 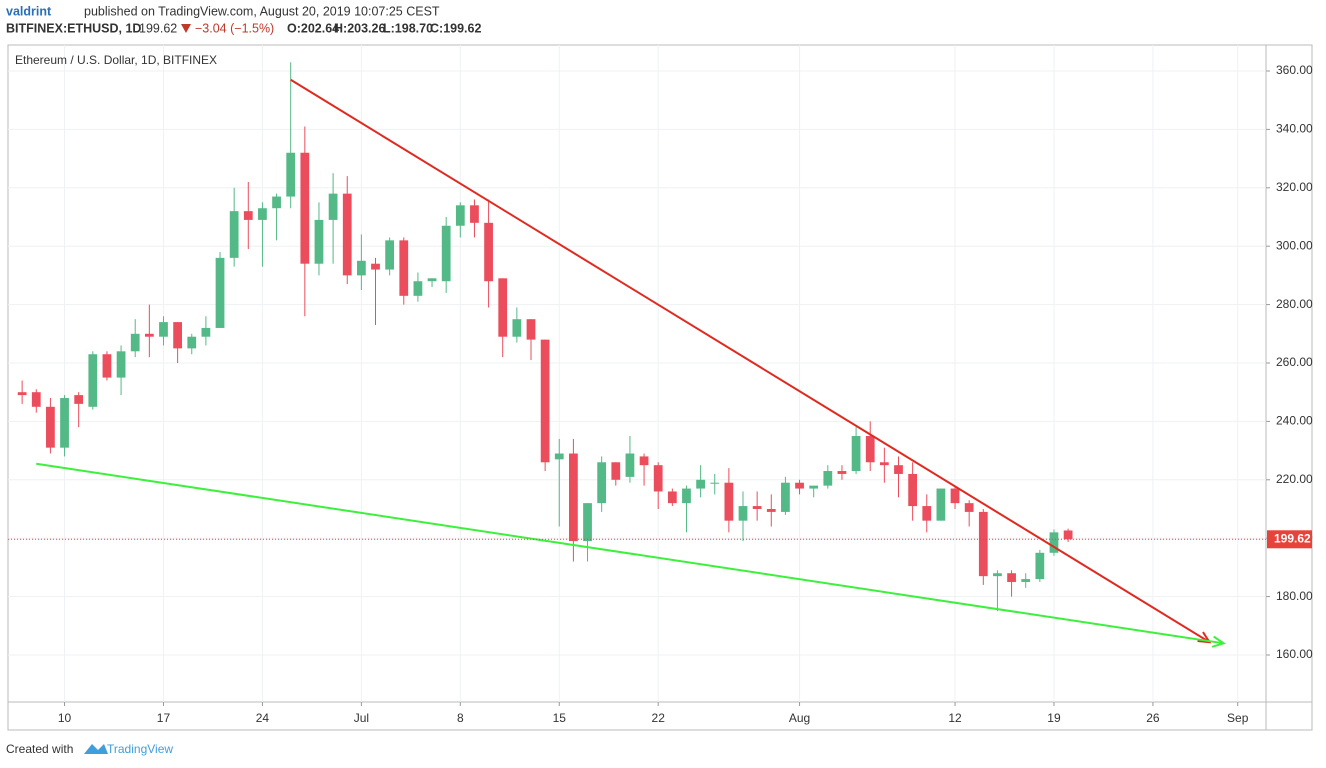 I want to click on y-tick-label: 300.00, so click(x=1294, y=245).